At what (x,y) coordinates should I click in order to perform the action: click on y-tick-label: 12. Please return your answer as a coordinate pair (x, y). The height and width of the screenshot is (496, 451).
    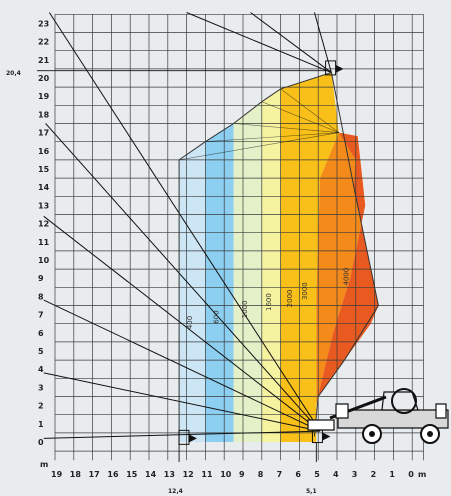
    Looking at the image, I should click on (43, 224).